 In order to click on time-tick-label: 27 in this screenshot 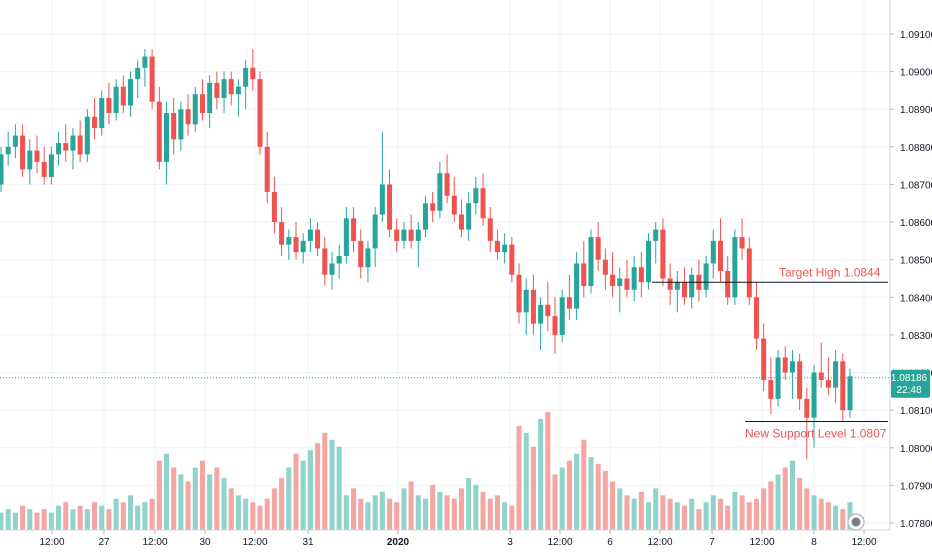, I will do `click(104, 542)`.